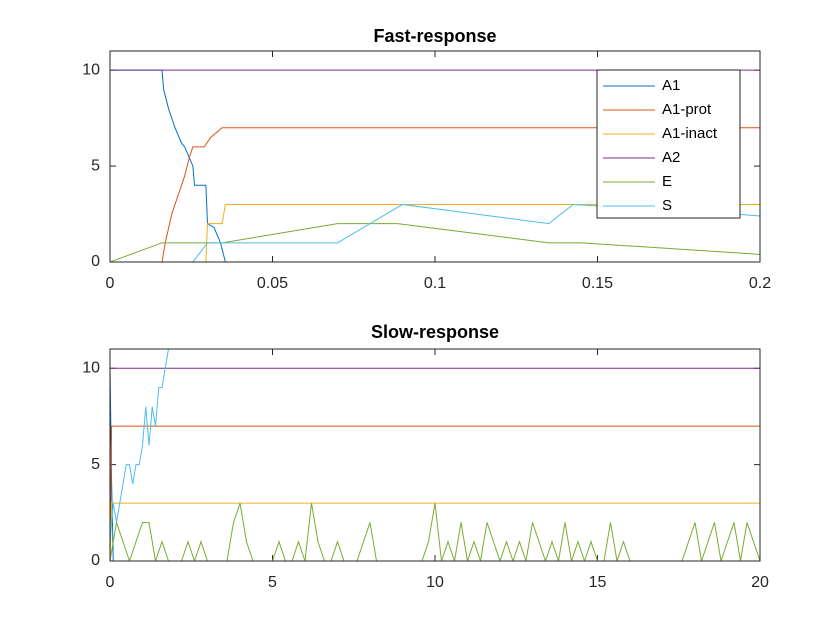 Image resolution: width=840 pixels, height=630 pixels. I want to click on legend-label: S, so click(667, 205).